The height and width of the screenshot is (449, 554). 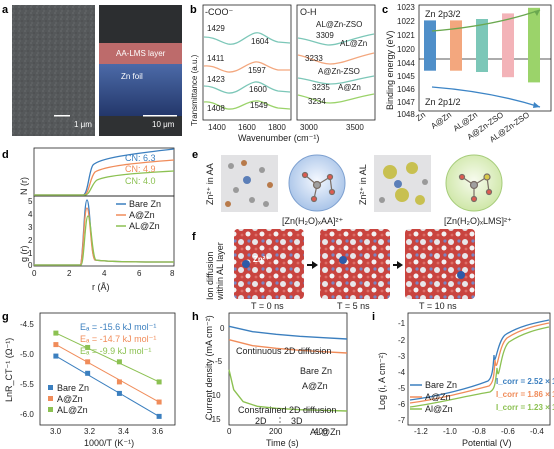 I want to click on c-tick-1023: 1023, so click(x=406, y=7).